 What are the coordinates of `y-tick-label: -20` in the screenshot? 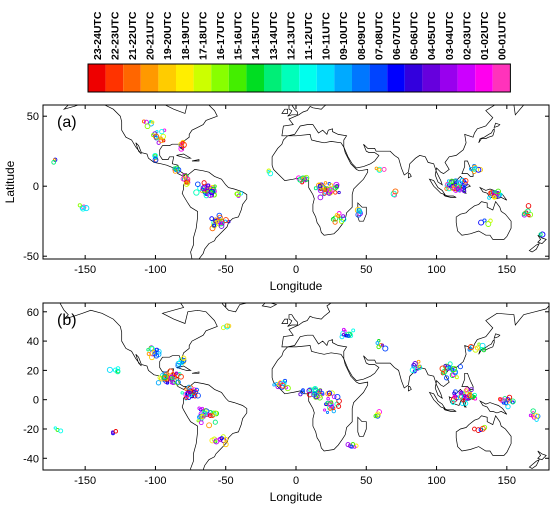 It's located at (31, 430).